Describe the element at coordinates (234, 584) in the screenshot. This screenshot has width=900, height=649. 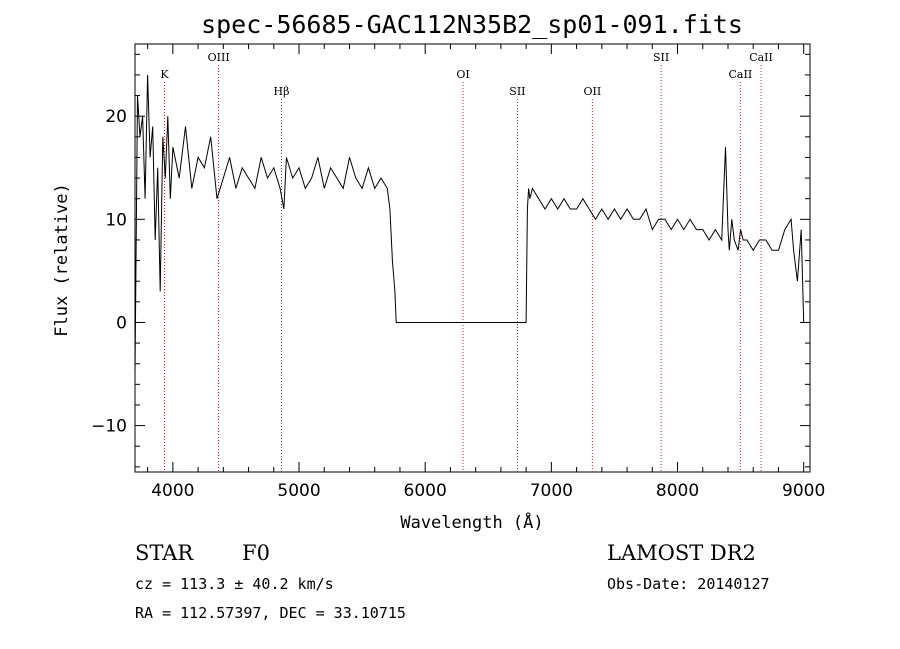
I see `redshift-text: cz = 113.3 ± 40.2 km/s` at that location.